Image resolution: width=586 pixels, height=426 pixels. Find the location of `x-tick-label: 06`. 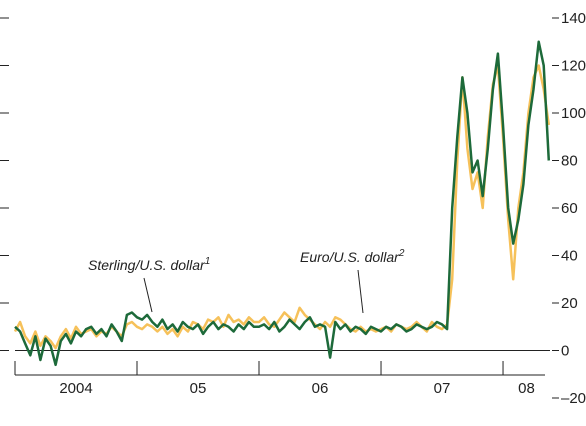

x-tick-label: 06 is located at coordinates (320, 388).